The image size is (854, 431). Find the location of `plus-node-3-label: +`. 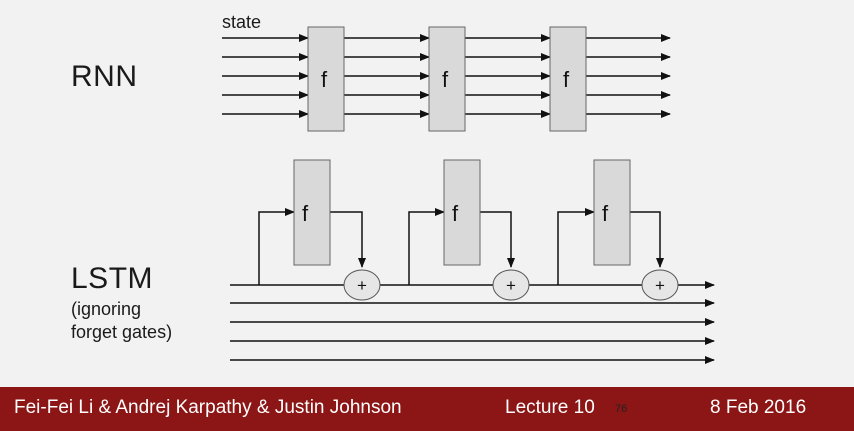

plus-node-3-label: + is located at coordinates (660, 285).